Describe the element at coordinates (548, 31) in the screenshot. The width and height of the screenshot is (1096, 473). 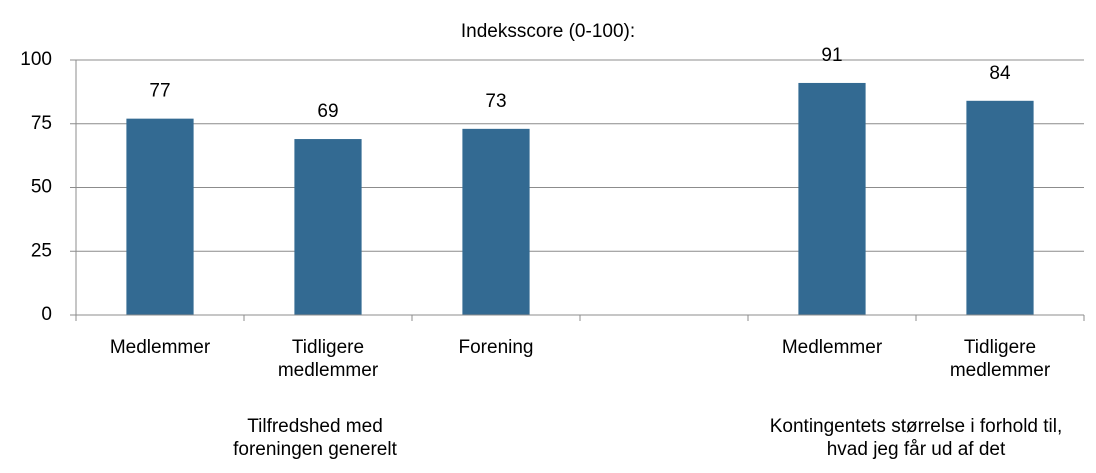
I see `chart-title: Indeksscore (0-100):` at that location.